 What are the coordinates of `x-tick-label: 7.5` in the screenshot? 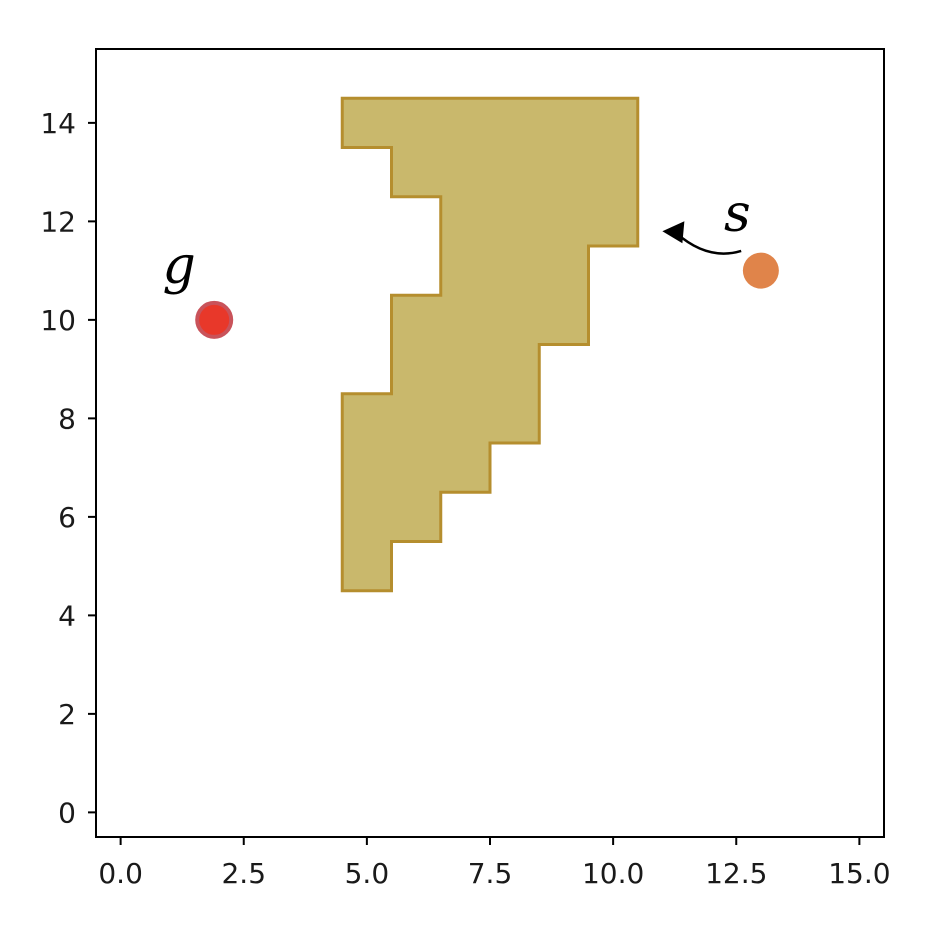 It's located at (490, 873).